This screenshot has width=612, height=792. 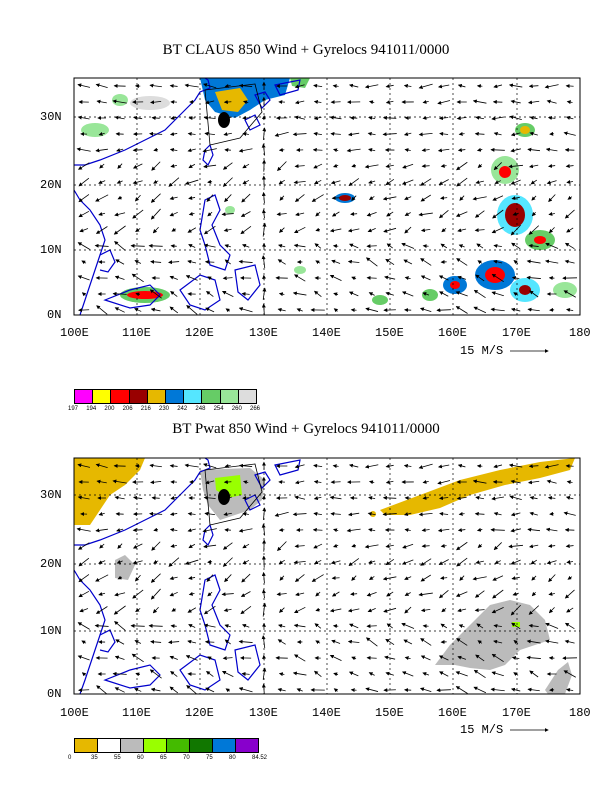 What do you see at coordinates (260, 758) in the screenshot?
I see `colorbar-tick-label: 84.52` at bounding box center [260, 758].